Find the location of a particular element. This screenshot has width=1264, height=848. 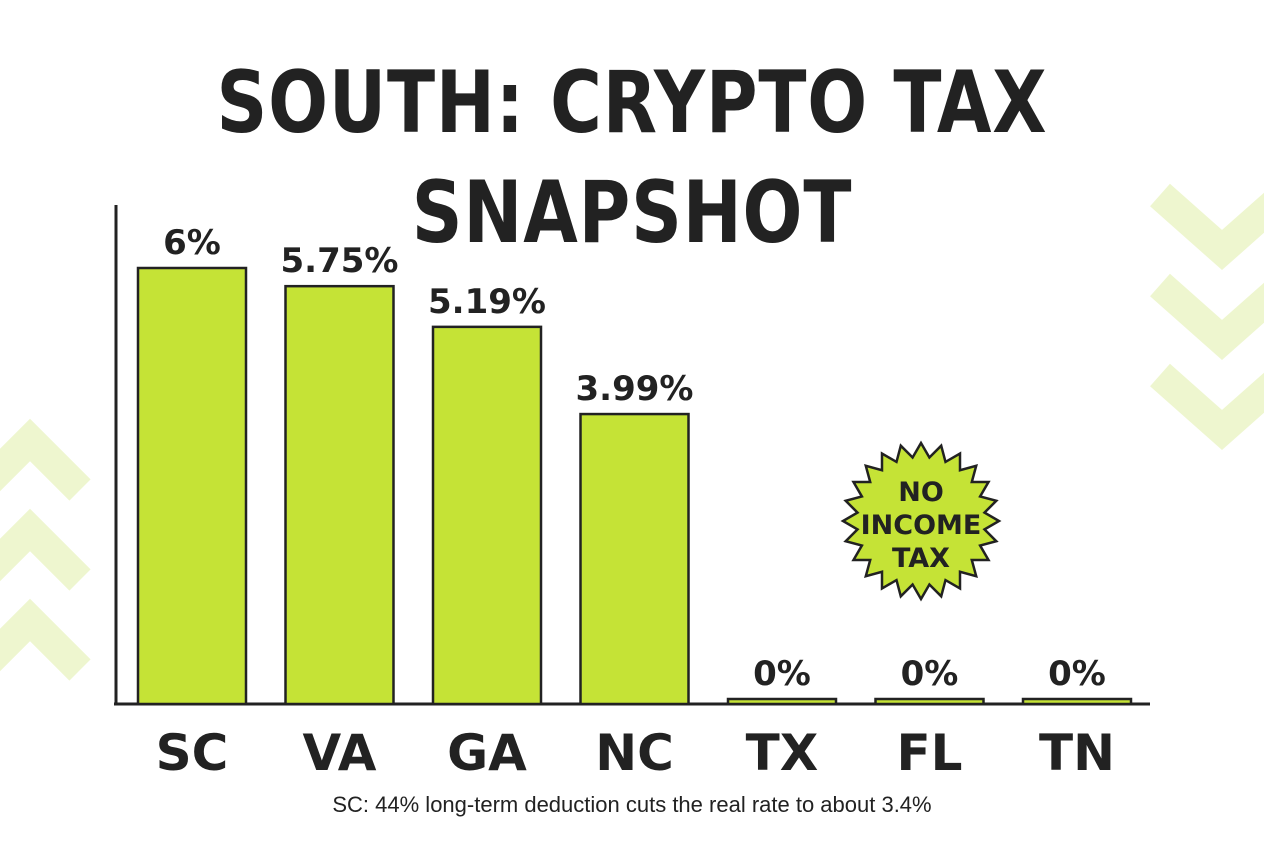

bar-tx is located at coordinates (782, 701).